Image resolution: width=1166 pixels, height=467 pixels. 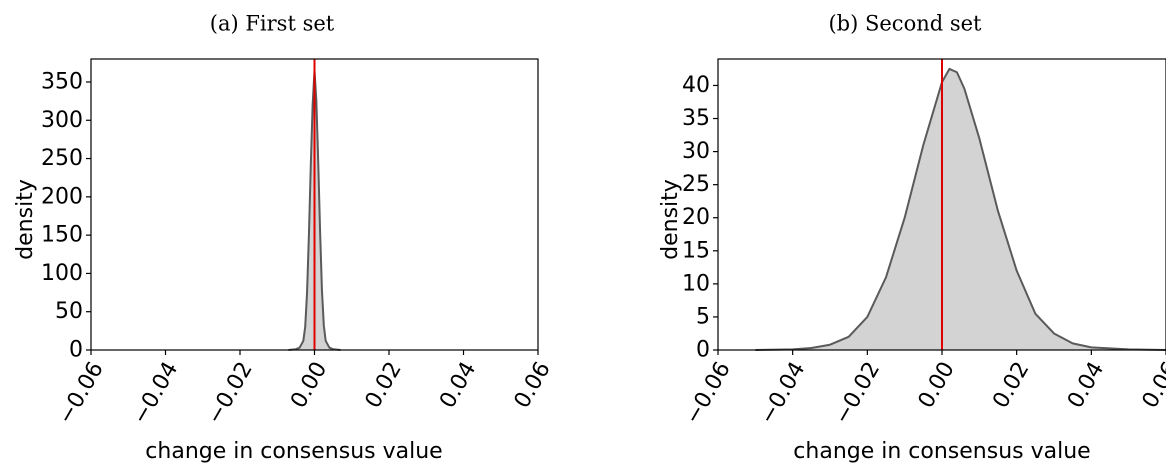 I want to click on y-tick-label: 100, so click(x=62, y=273).